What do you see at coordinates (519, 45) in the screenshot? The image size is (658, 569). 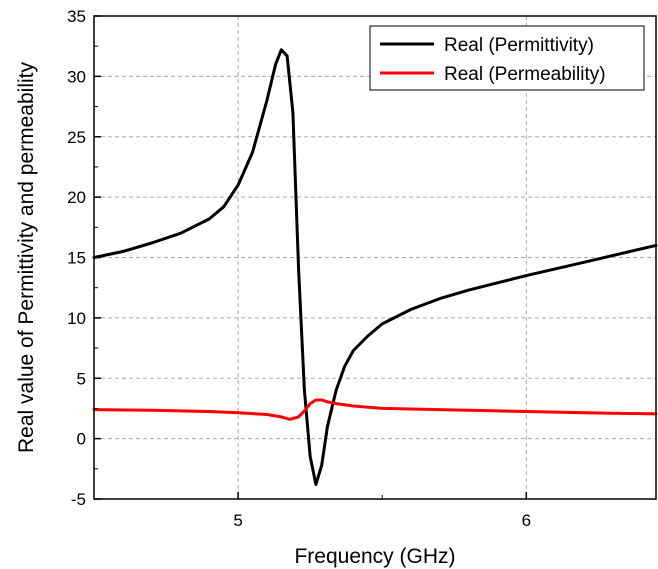 I see `legend-label: Real (Permittivity)` at bounding box center [519, 45].